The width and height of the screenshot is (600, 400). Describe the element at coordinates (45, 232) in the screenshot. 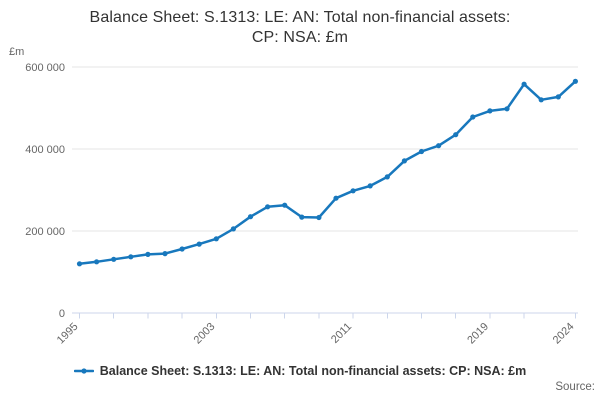

I see `y-tick-label: 200 000` at that location.